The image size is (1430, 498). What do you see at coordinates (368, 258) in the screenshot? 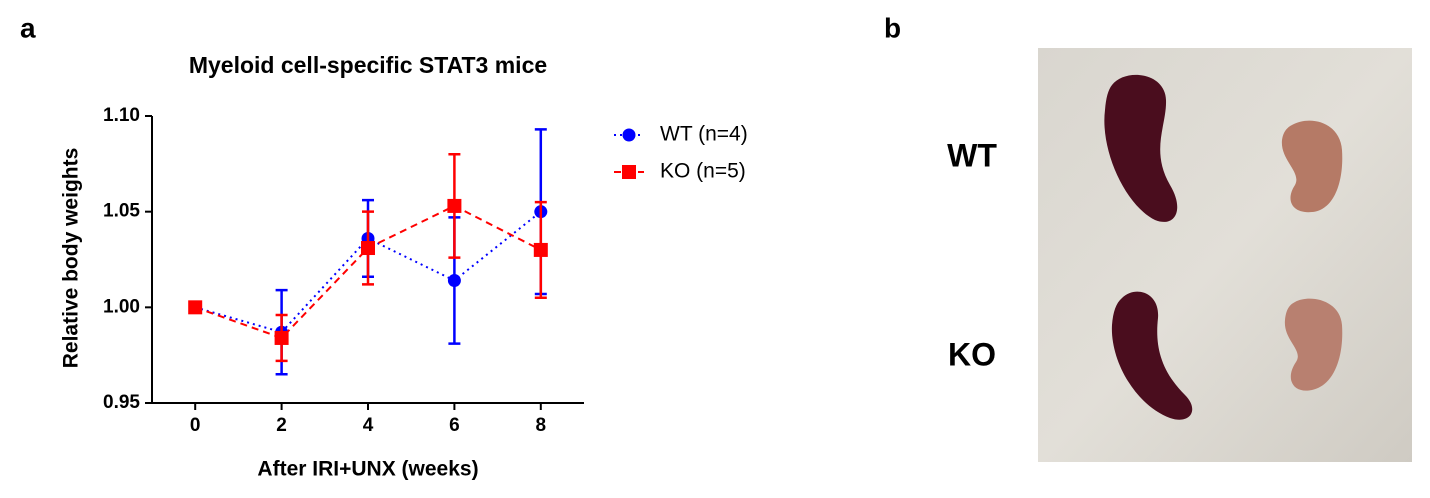
I see `series` at bounding box center [368, 258].